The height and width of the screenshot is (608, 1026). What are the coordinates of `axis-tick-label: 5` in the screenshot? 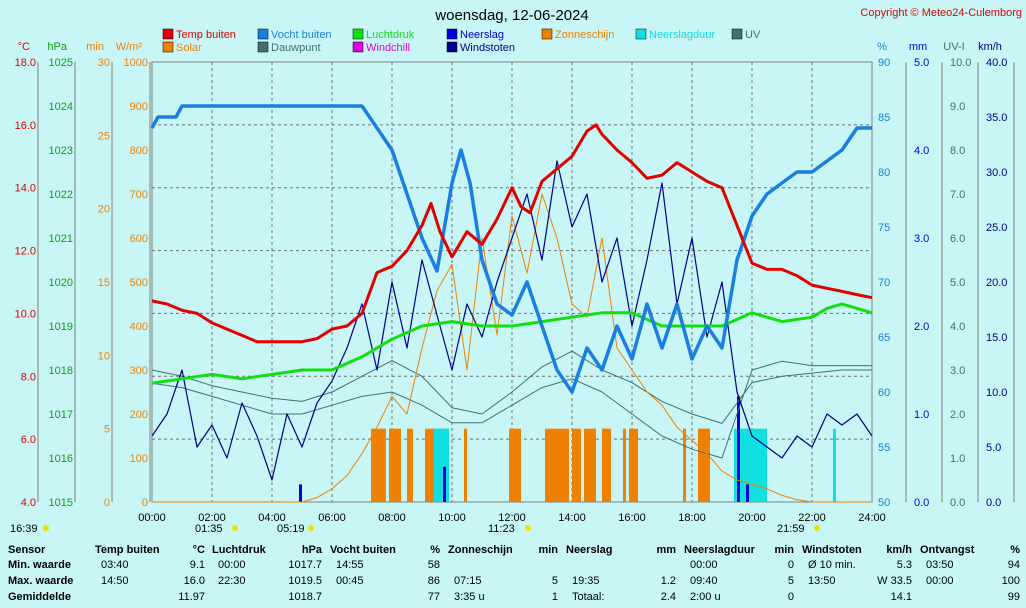 It's located at (107, 430).